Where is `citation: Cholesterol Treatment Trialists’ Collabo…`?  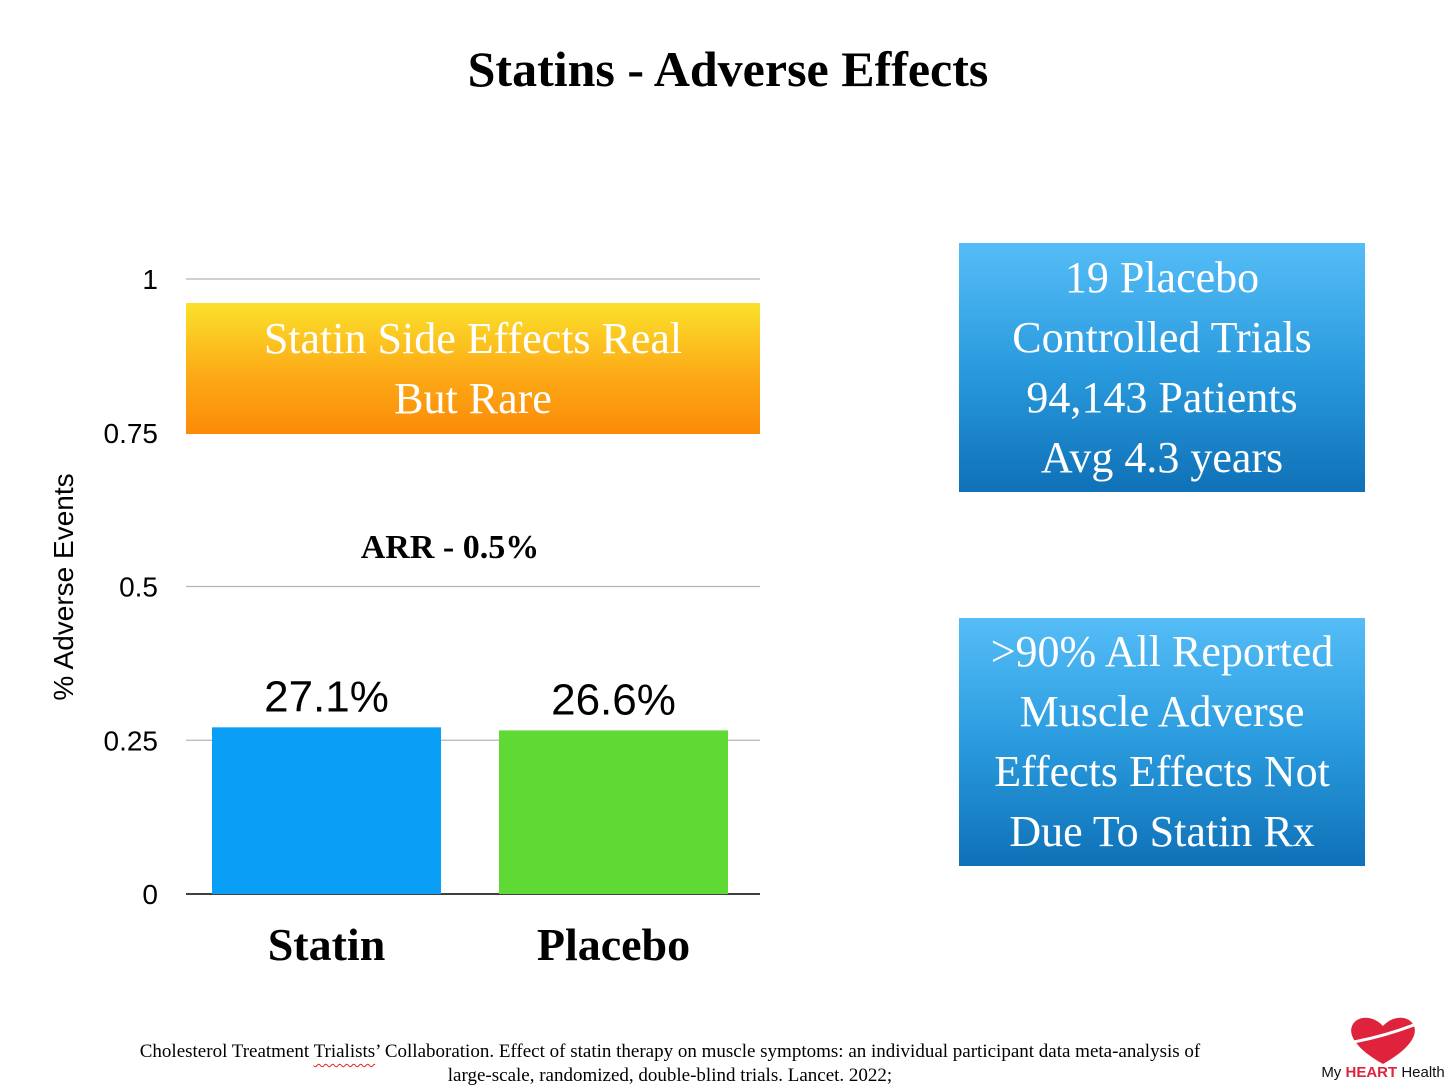
citation: Cholesterol Treatment Trialists’ Collabo… is located at coordinates (670, 1064).